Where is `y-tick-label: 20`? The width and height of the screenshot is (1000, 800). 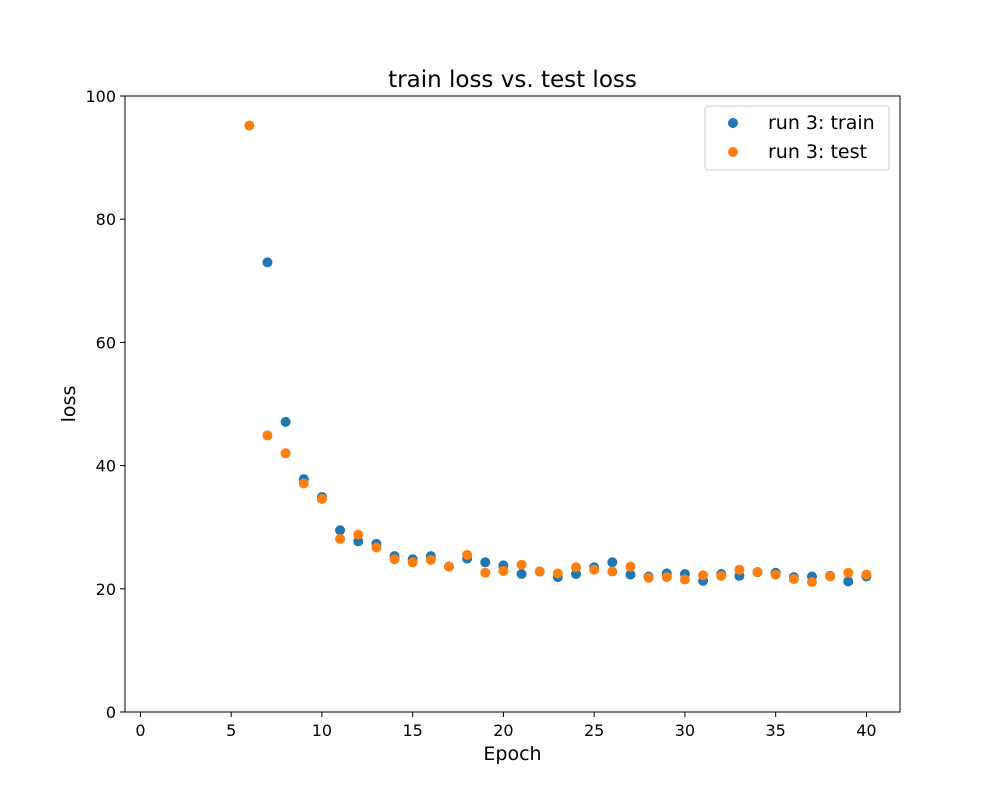
y-tick-label: 20 is located at coordinates (106, 589).